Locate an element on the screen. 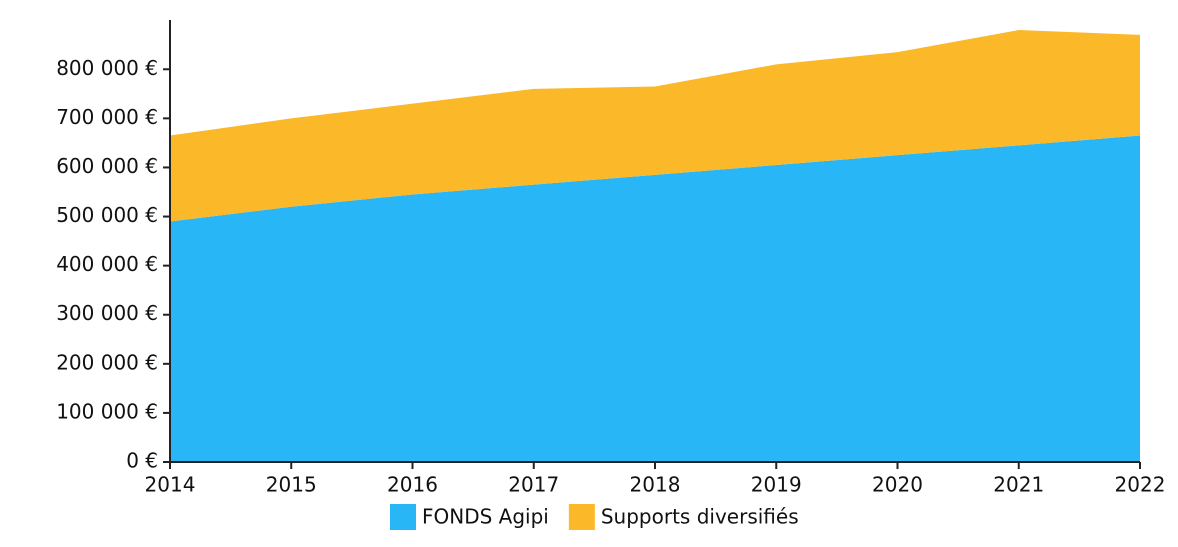  y-tick-label: 300 000 € is located at coordinates (107, 313).